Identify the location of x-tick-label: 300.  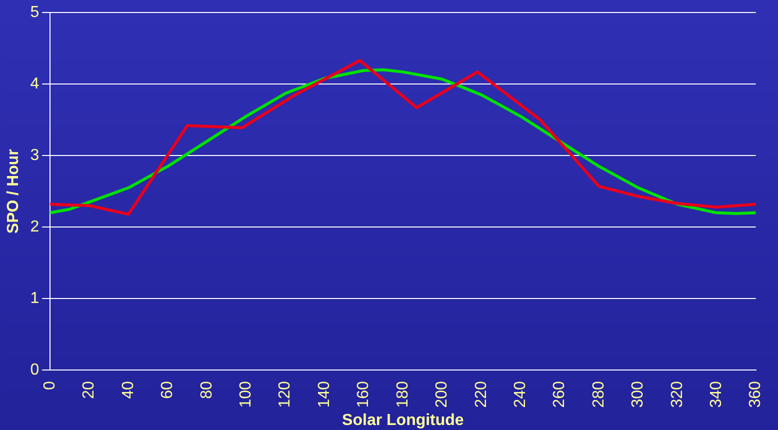
(638, 394).